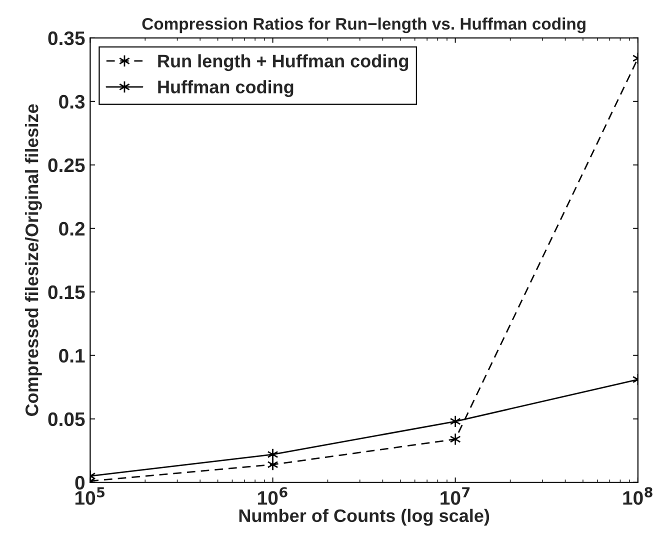 The width and height of the screenshot is (668, 542). I want to click on x-tick-label: 10$^{7}$, so click(455, 496).